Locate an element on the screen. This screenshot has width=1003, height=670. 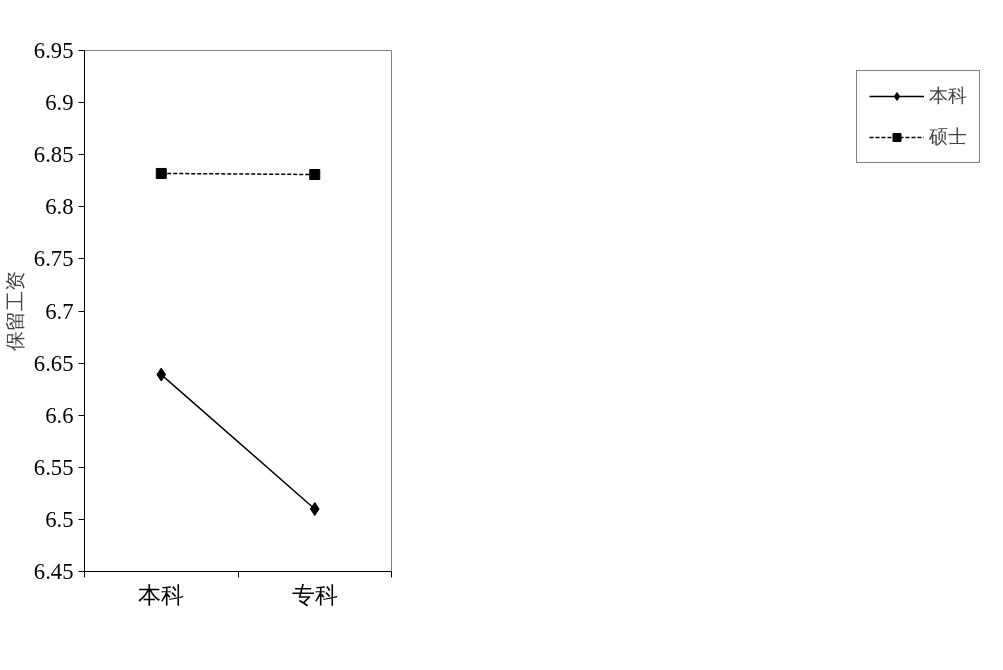
x-tick-label: 专科 is located at coordinates (314, 595).